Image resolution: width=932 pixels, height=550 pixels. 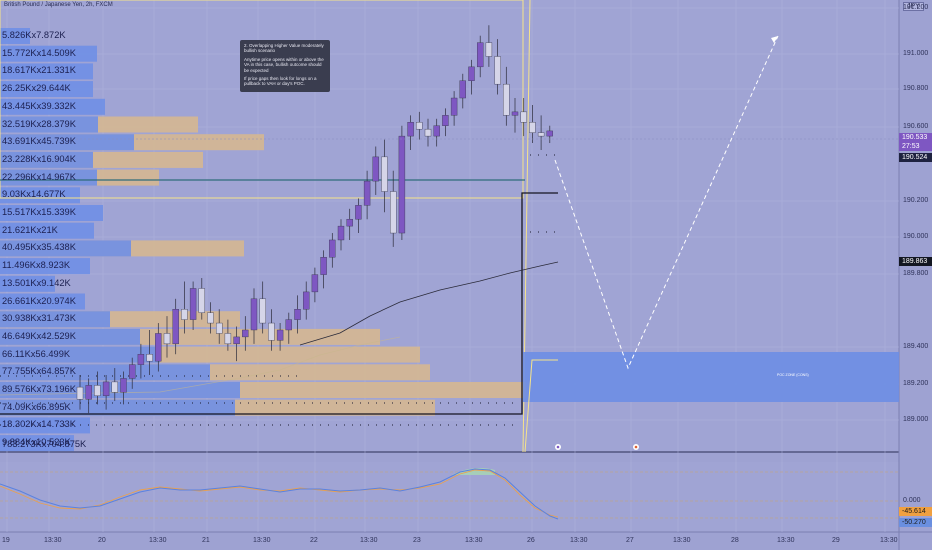 I want to click on volume-level-label: 77.755Kx64.857K, so click(x=39, y=371).